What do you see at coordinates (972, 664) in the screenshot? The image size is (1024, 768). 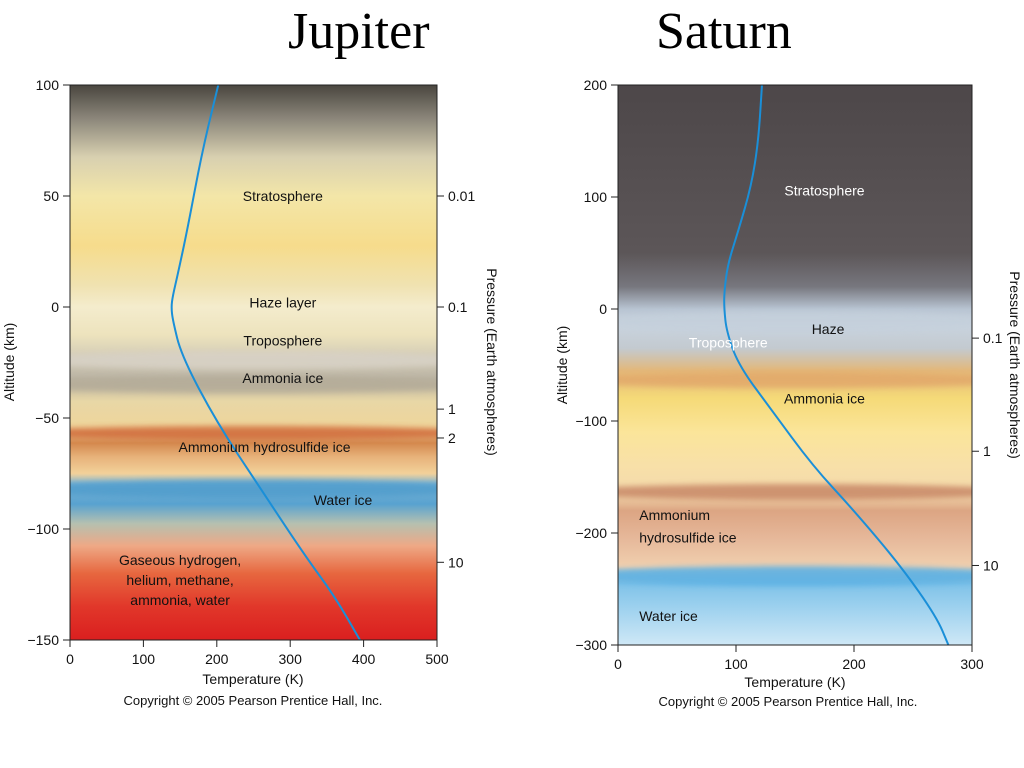 I see `saturn-x-tick-label: 300` at bounding box center [972, 664].